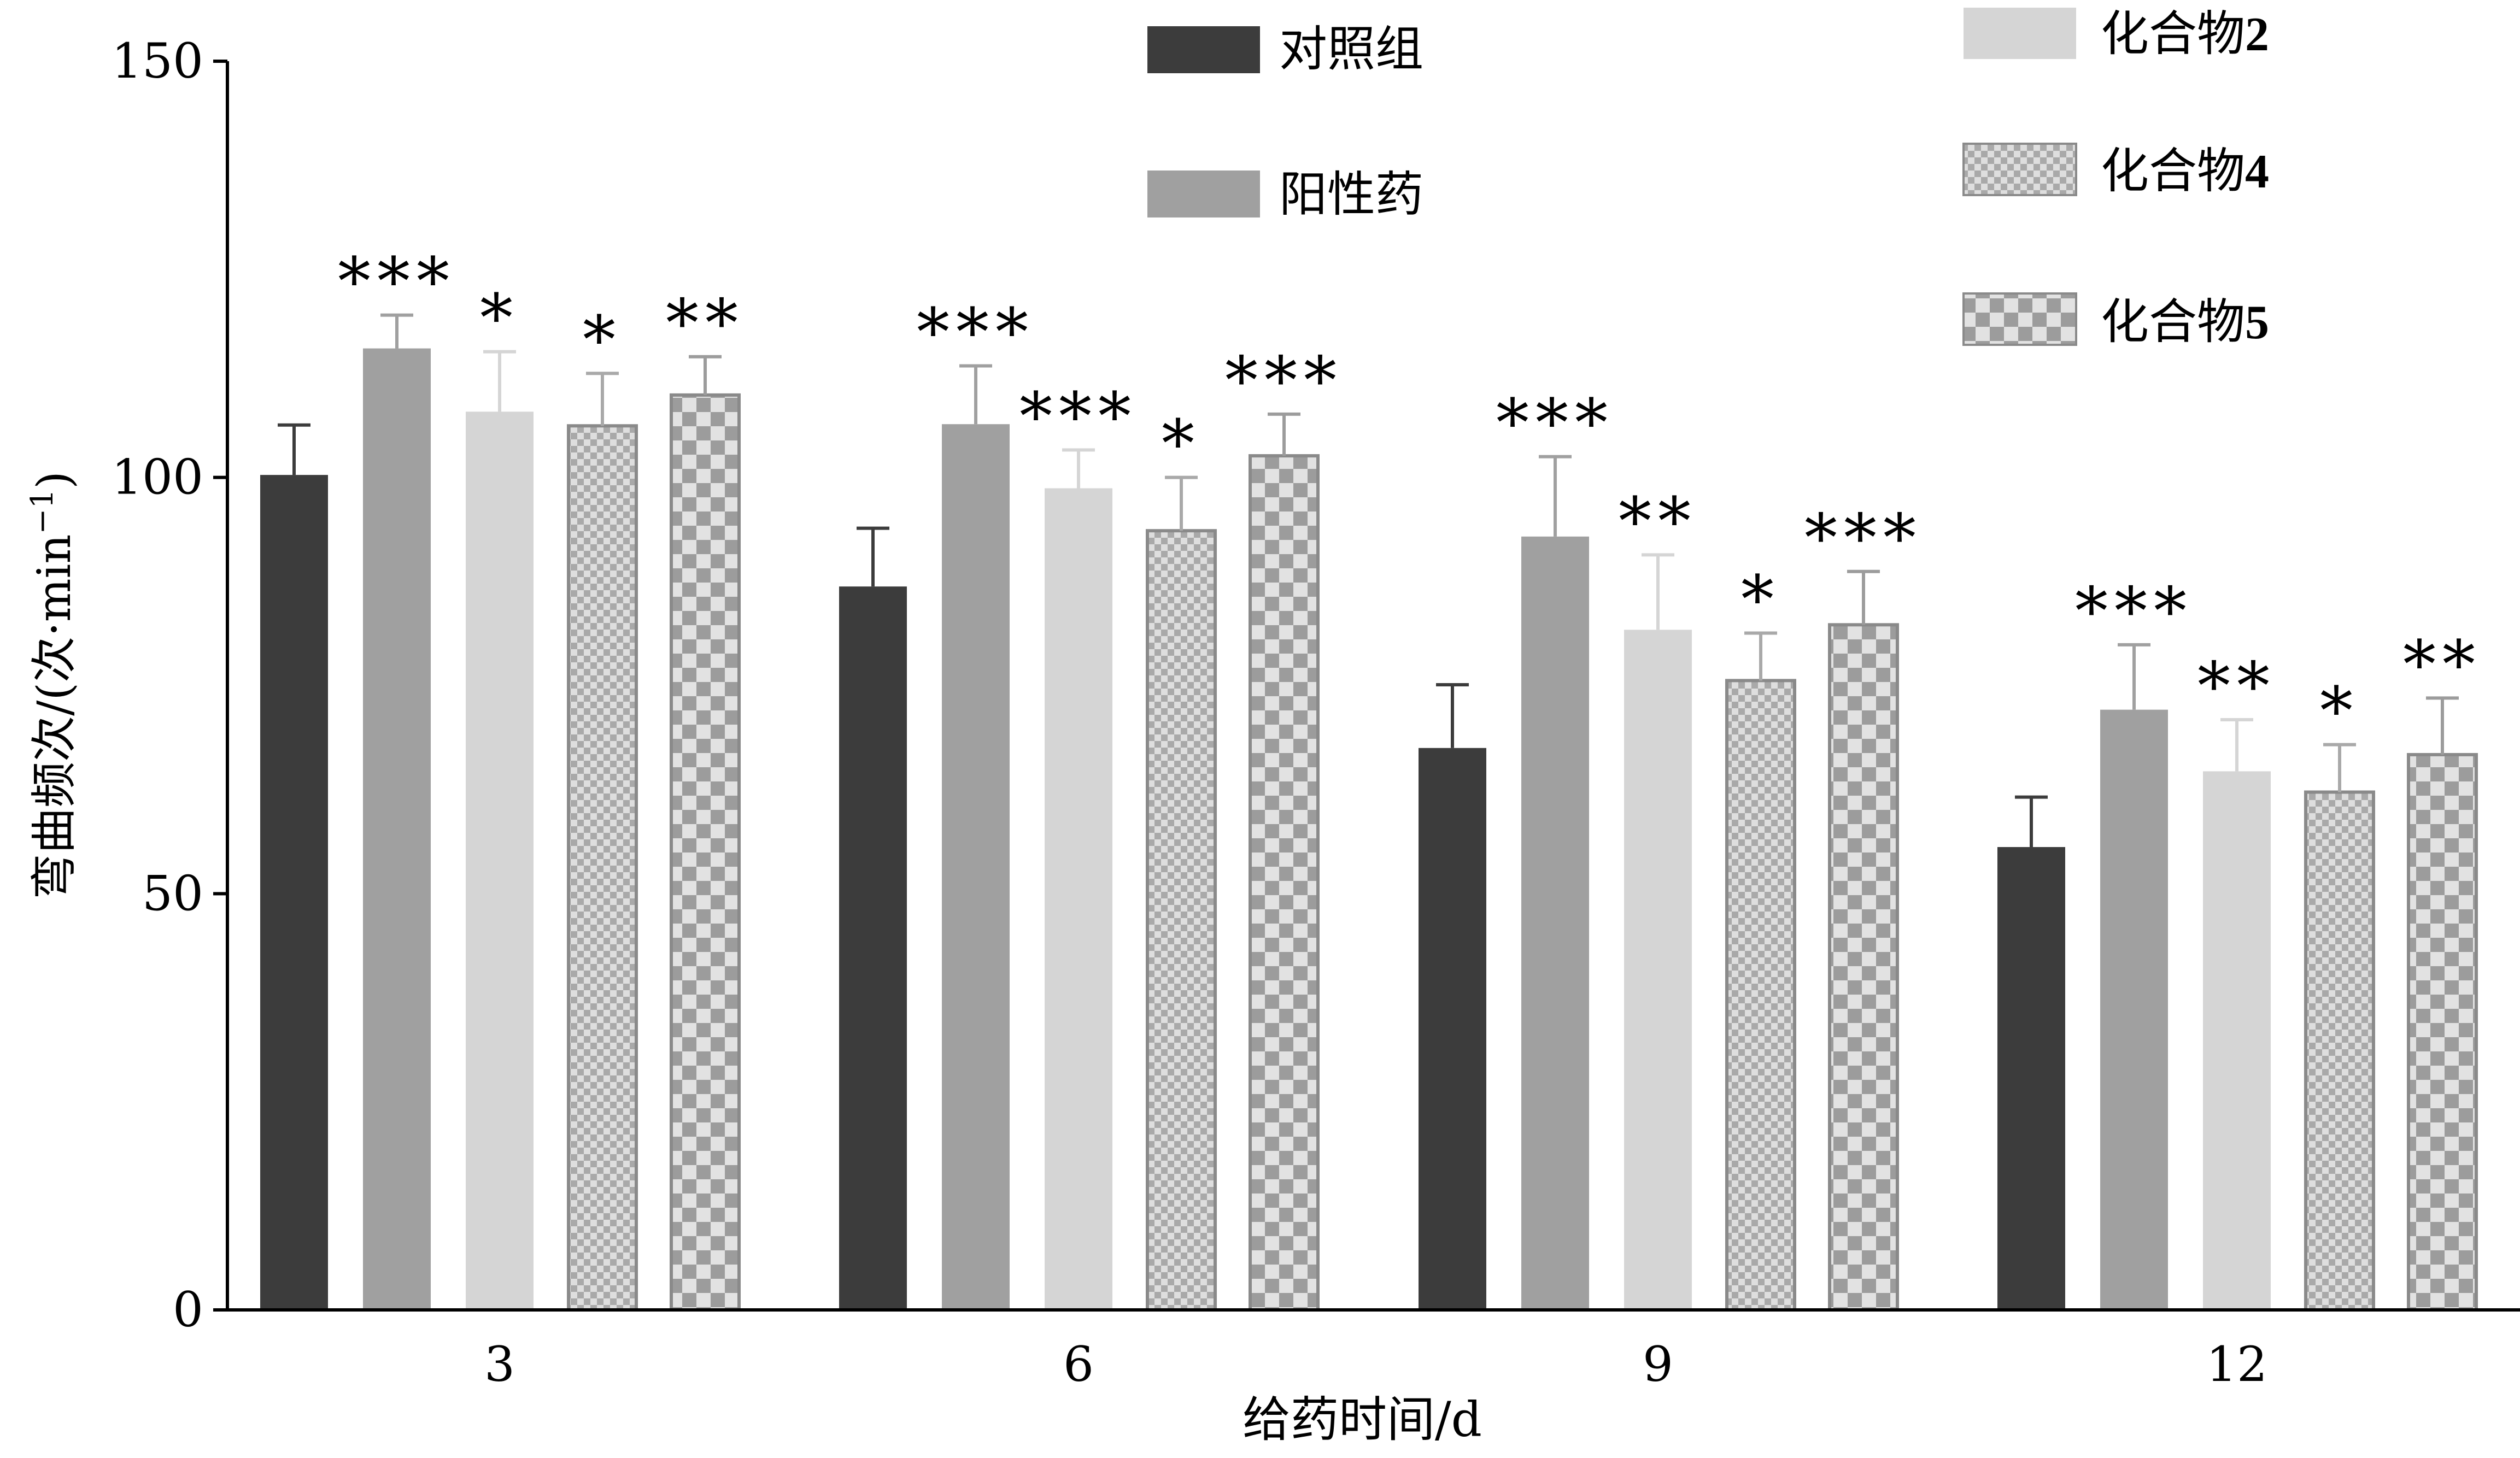 The width and height of the screenshot is (2520, 1458). Describe the element at coordinates (1658, 1364) in the screenshot. I see `x-tick-label: 9` at that location.